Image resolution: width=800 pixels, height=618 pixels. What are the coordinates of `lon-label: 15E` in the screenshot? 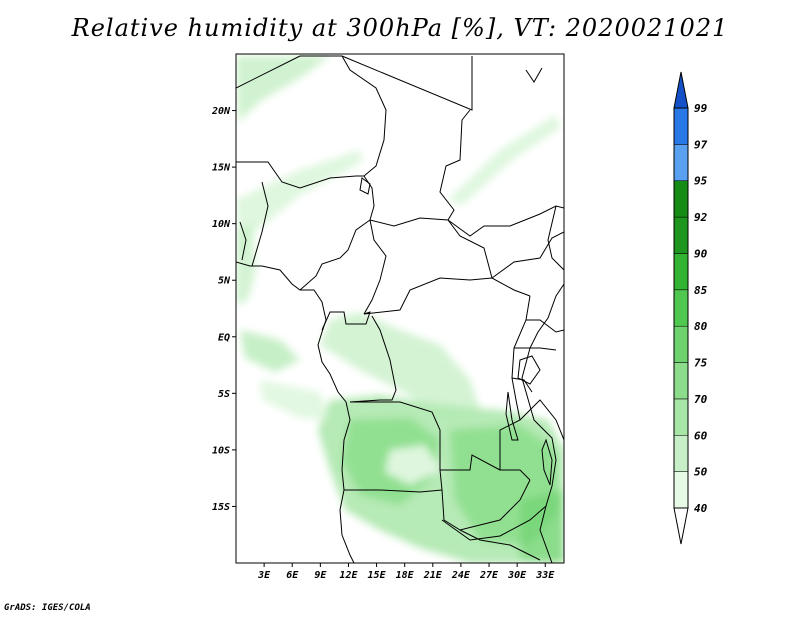 It's located at (377, 575).